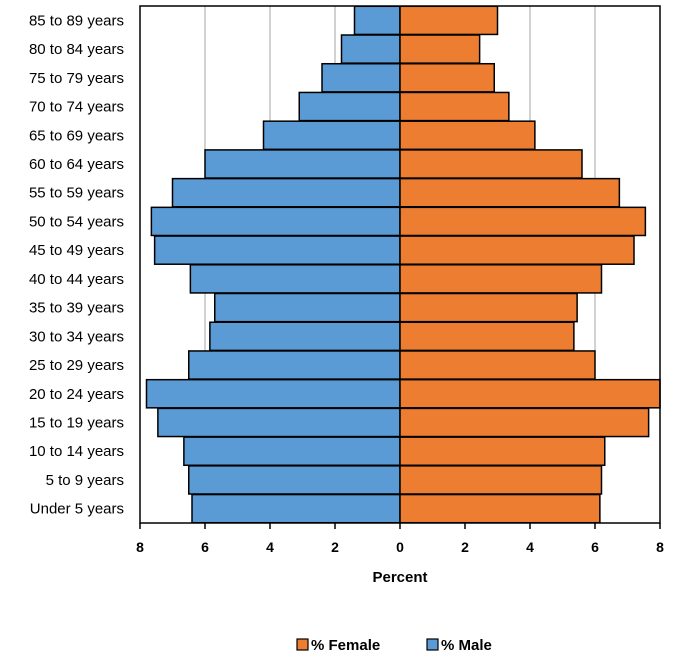  What do you see at coordinates (76, 250) in the screenshot?
I see `category-label: 45 to 49 years` at bounding box center [76, 250].